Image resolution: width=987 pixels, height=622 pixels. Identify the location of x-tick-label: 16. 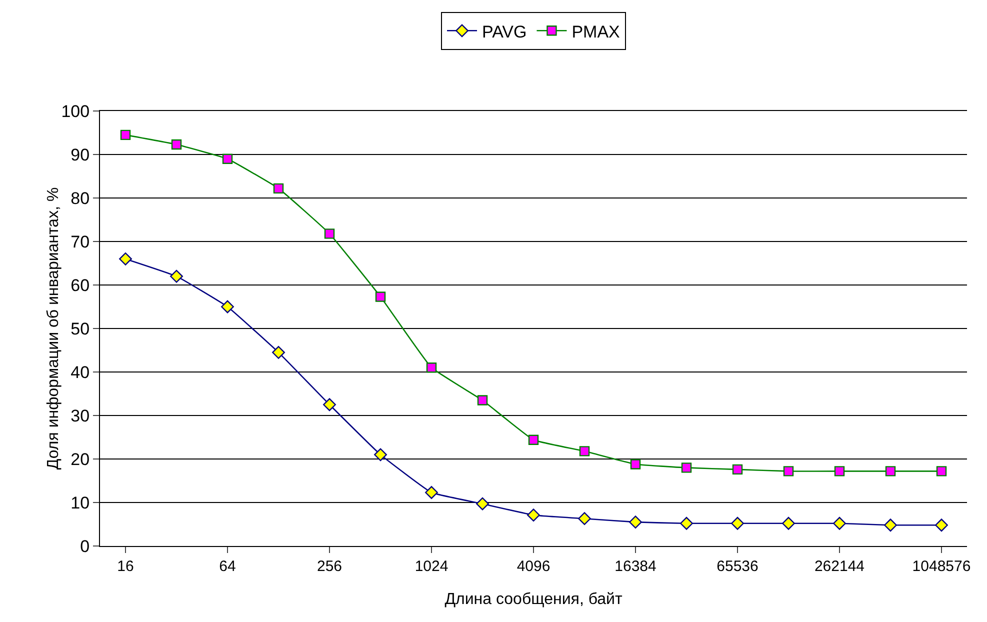
(125, 566).